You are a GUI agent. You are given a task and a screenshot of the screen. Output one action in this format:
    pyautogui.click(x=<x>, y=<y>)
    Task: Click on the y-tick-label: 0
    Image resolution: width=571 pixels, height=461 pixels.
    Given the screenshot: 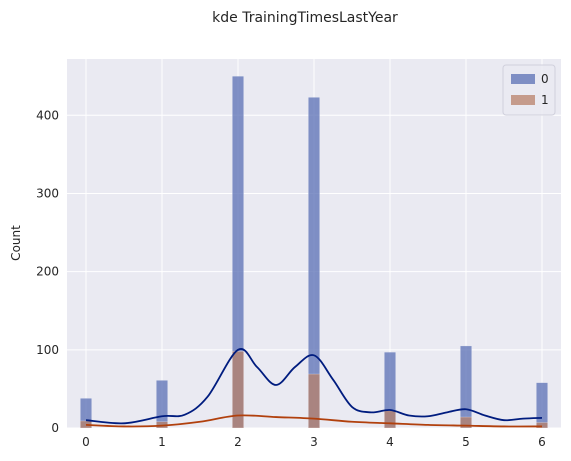 What is the action you would take?
    pyautogui.click(x=55, y=428)
    